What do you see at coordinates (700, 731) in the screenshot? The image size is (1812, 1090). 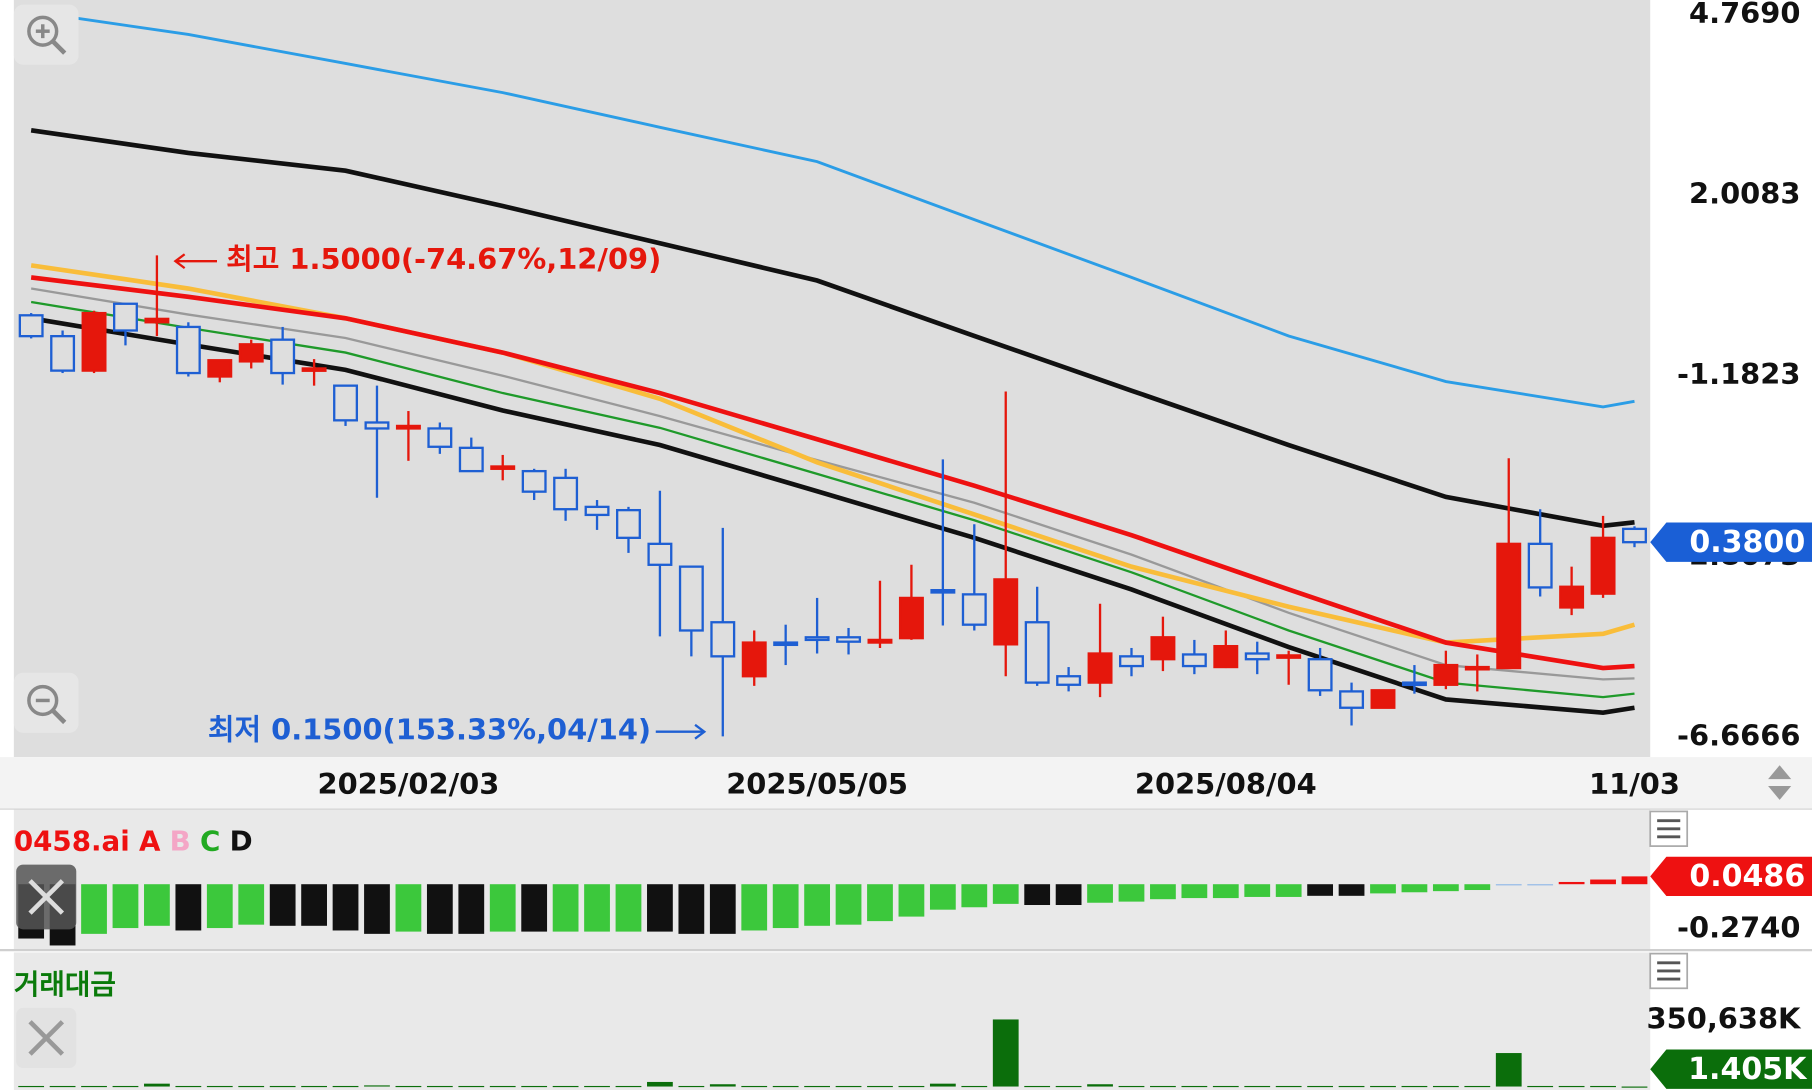 I see `annotation-arrow-head` at bounding box center [700, 731].